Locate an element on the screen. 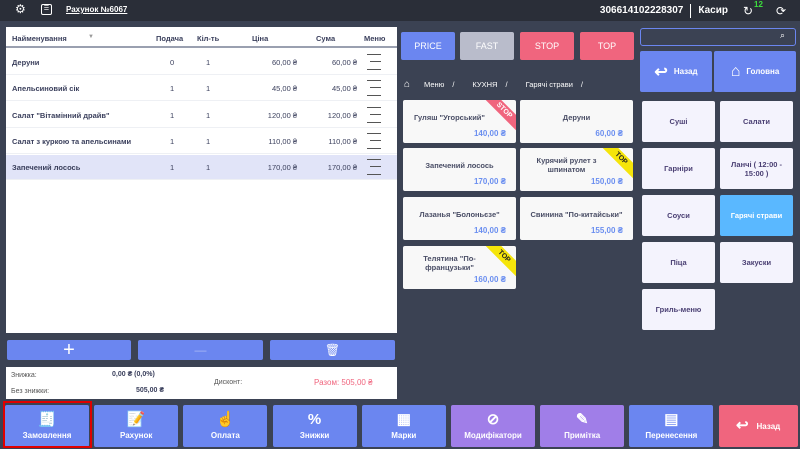 The image size is (800, 449). action-label: Марки is located at coordinates (404, 435).